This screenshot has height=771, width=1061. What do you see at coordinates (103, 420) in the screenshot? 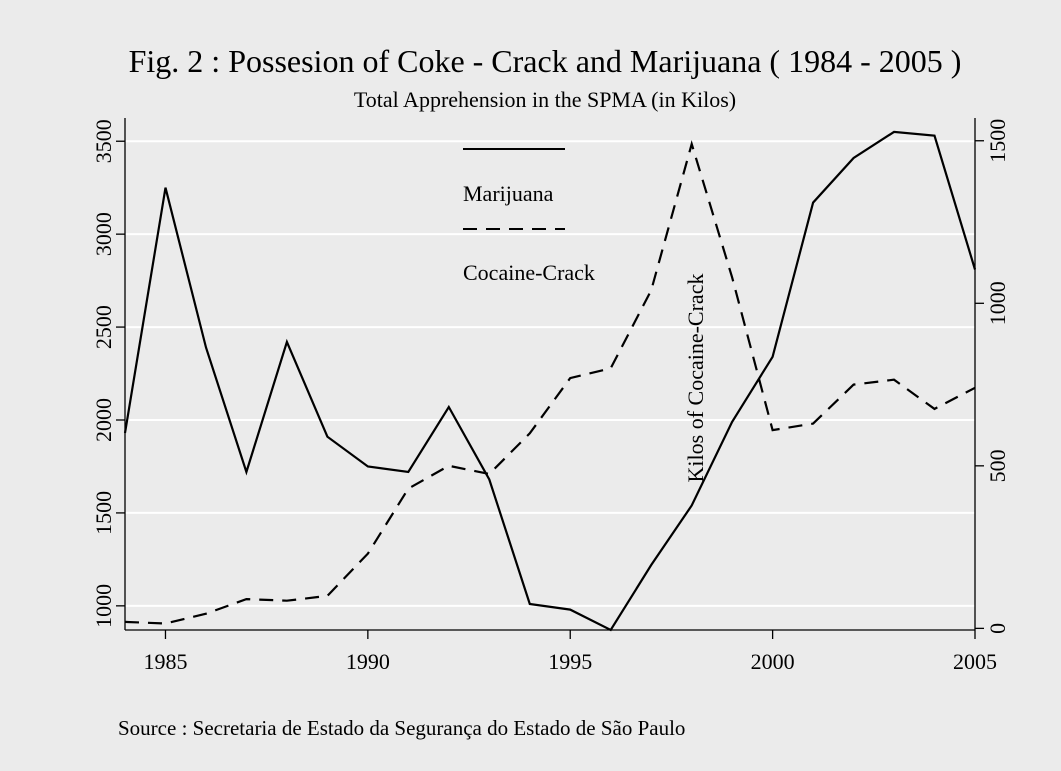
I see `left-tick-label: 2000` at bounding box center [103, 420].